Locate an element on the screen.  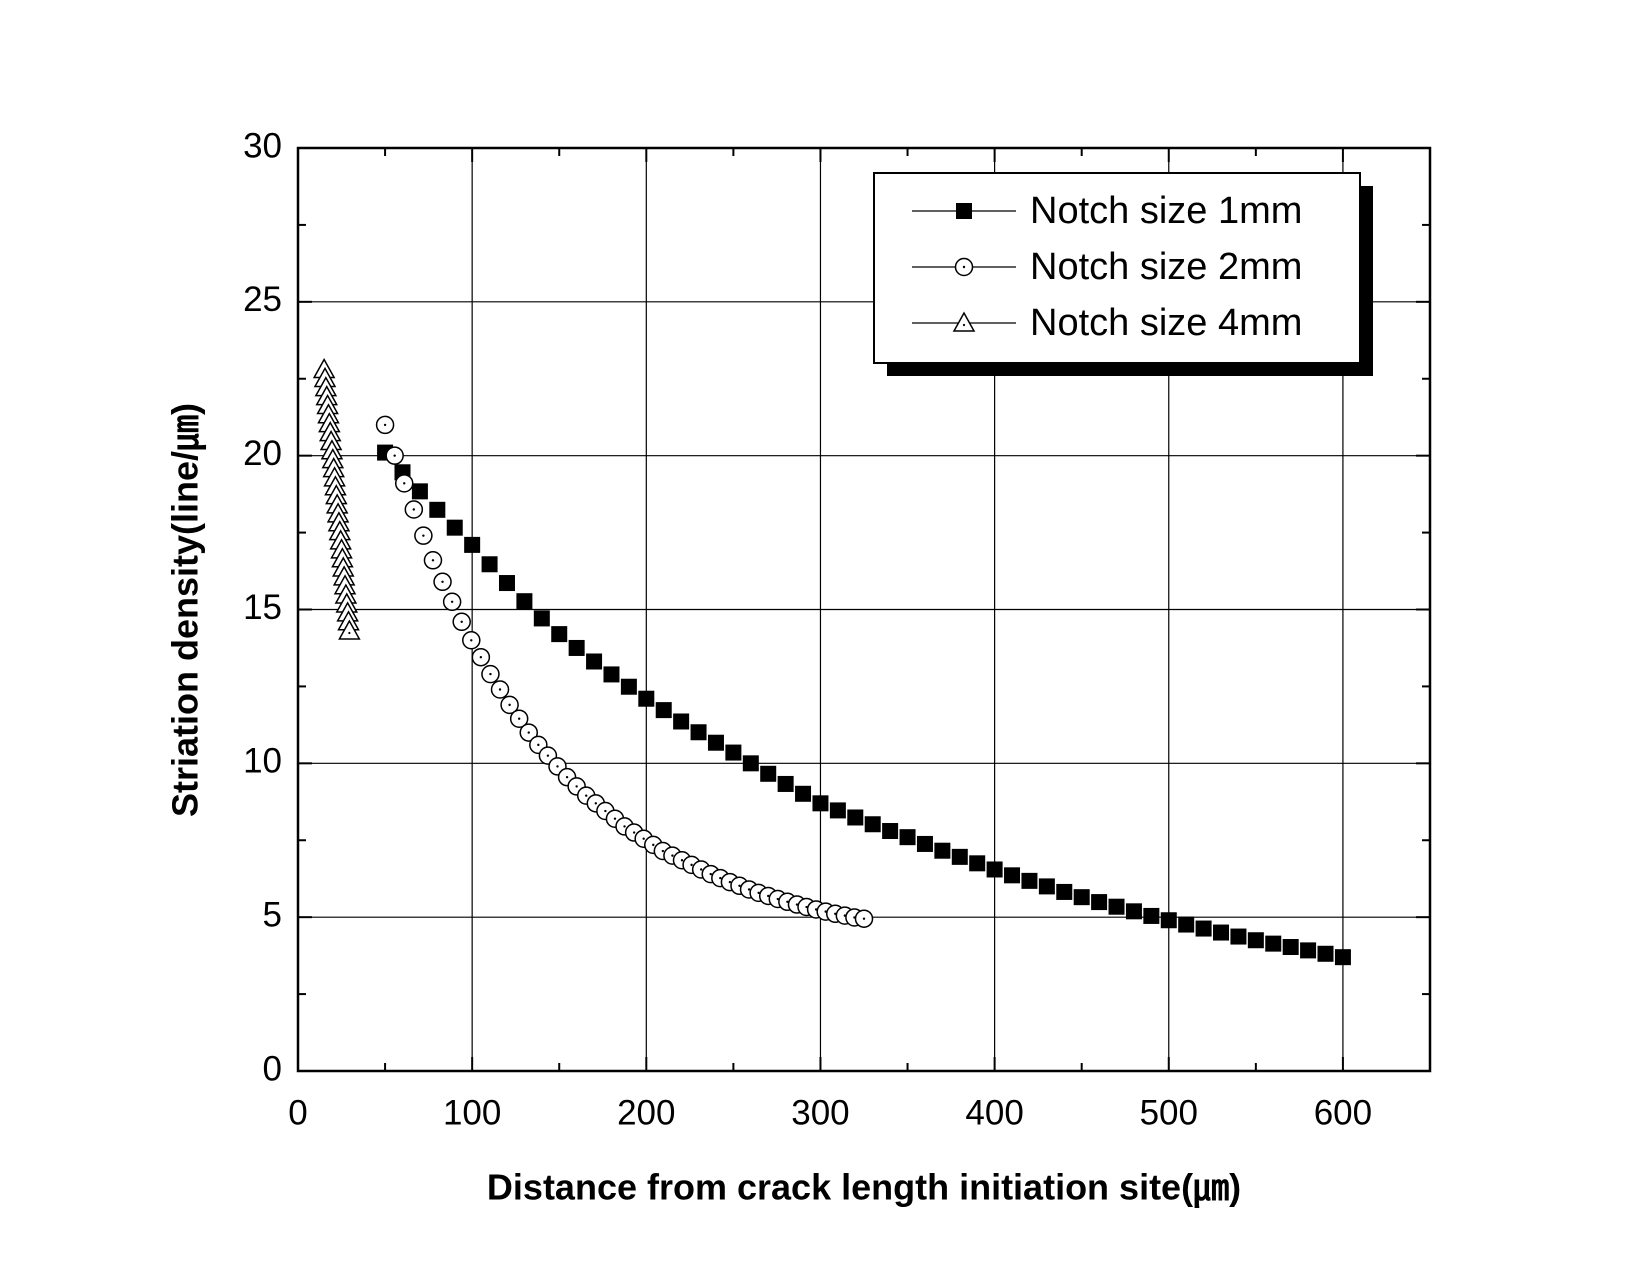
legend-label: Notch size 4mm is located at coordinates (1166, 323).